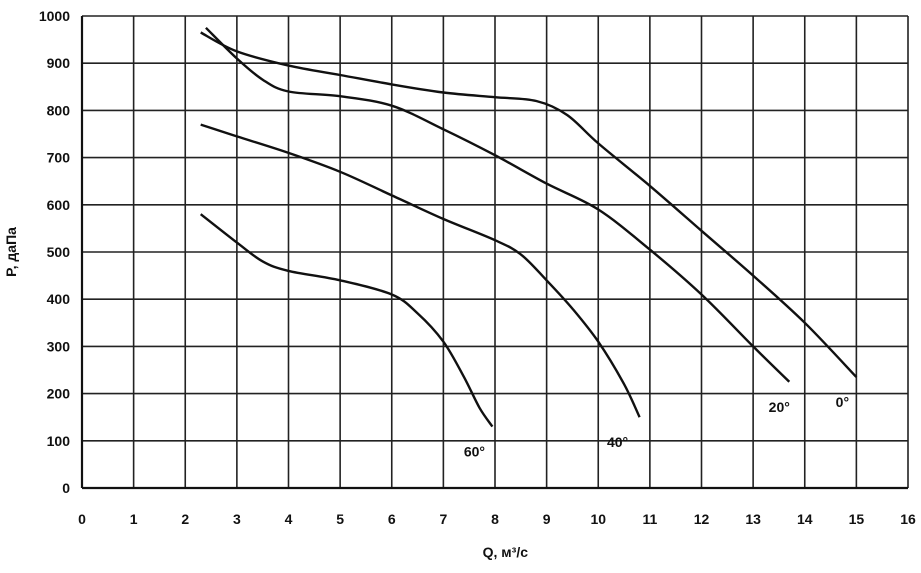 This screenshot has height=573, width=921. What do you see at coordinates (59, 252) in the screenshot?
I see `y-tick-label: 500` at bounding box center [59, 252].